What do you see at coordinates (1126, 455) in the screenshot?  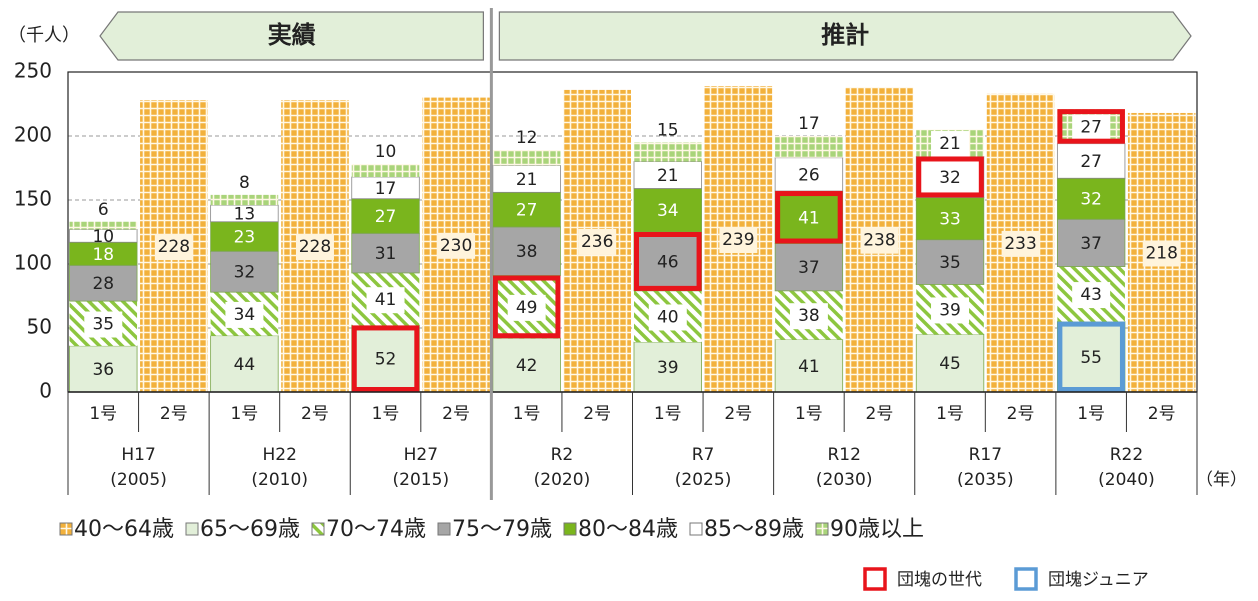 I see `group-label: R22` at bounding box center [1126, 455].